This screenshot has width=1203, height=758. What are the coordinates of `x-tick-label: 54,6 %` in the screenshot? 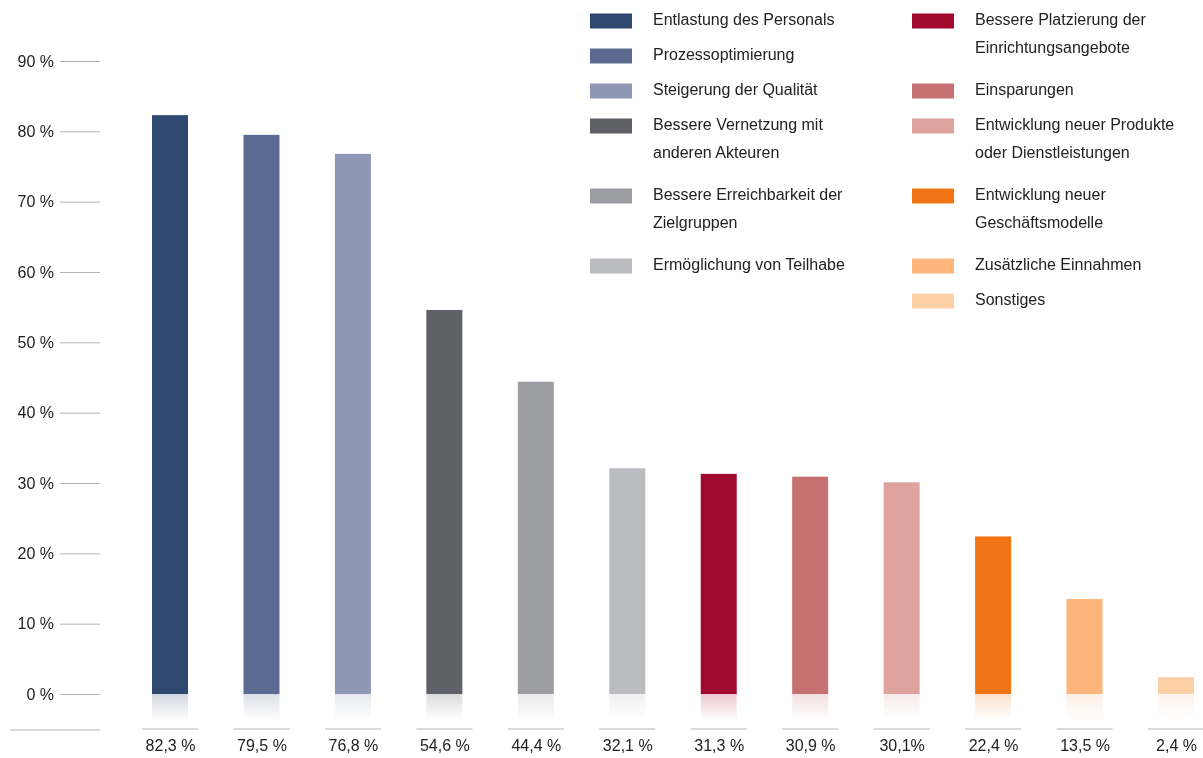 It's located at (444, 746).